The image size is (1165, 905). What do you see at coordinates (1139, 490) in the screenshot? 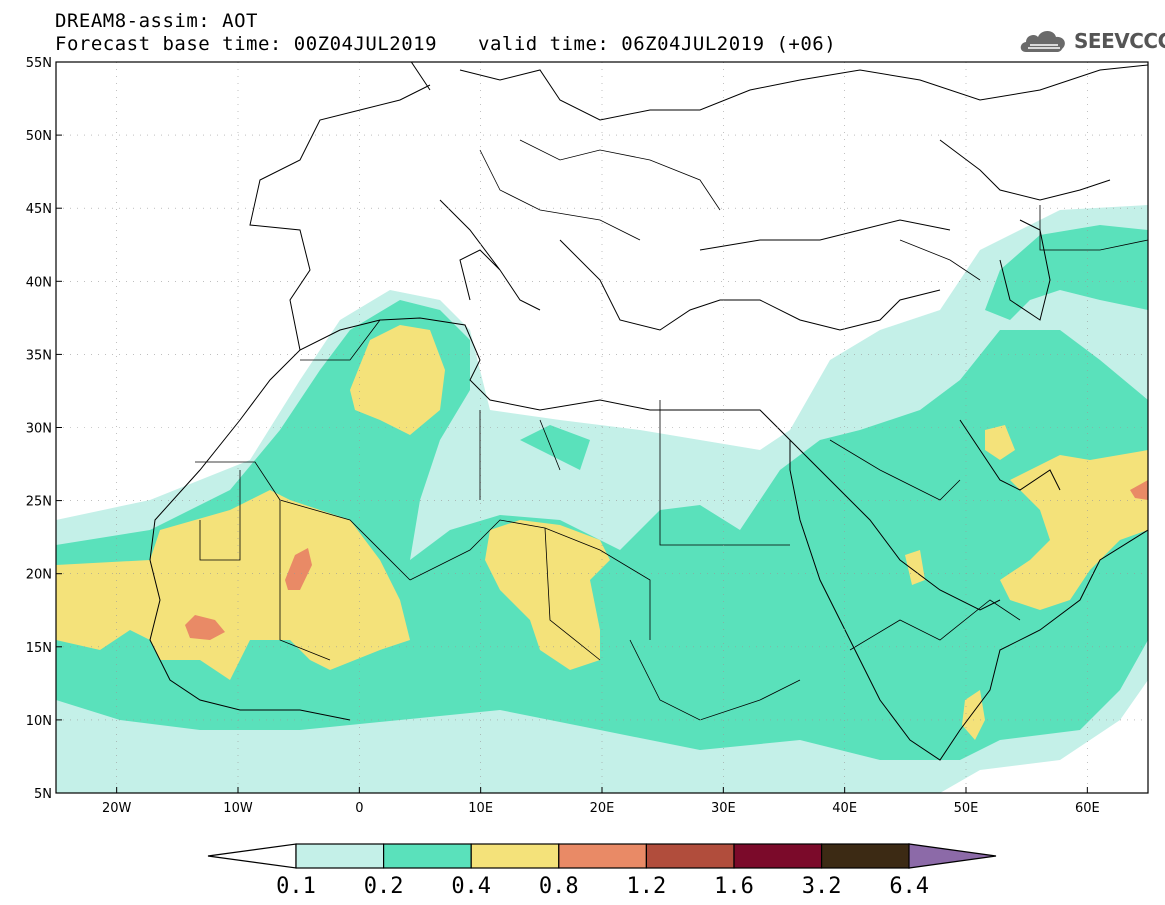
I see `aot-area-high-oman` at bounding box center [1139, 490].